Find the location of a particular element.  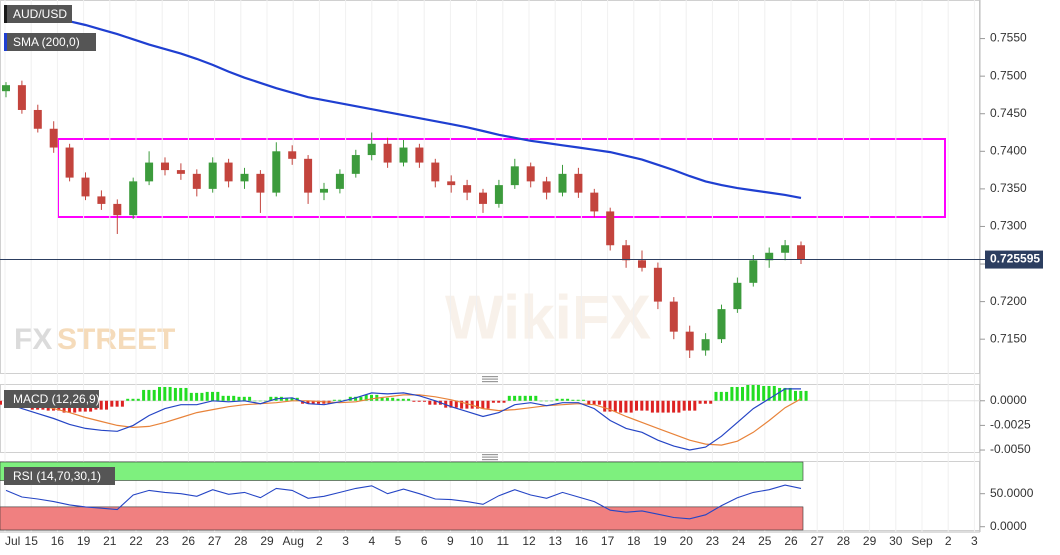

y-tick-label: 0.7300 is located at coordinates (1008, 226).